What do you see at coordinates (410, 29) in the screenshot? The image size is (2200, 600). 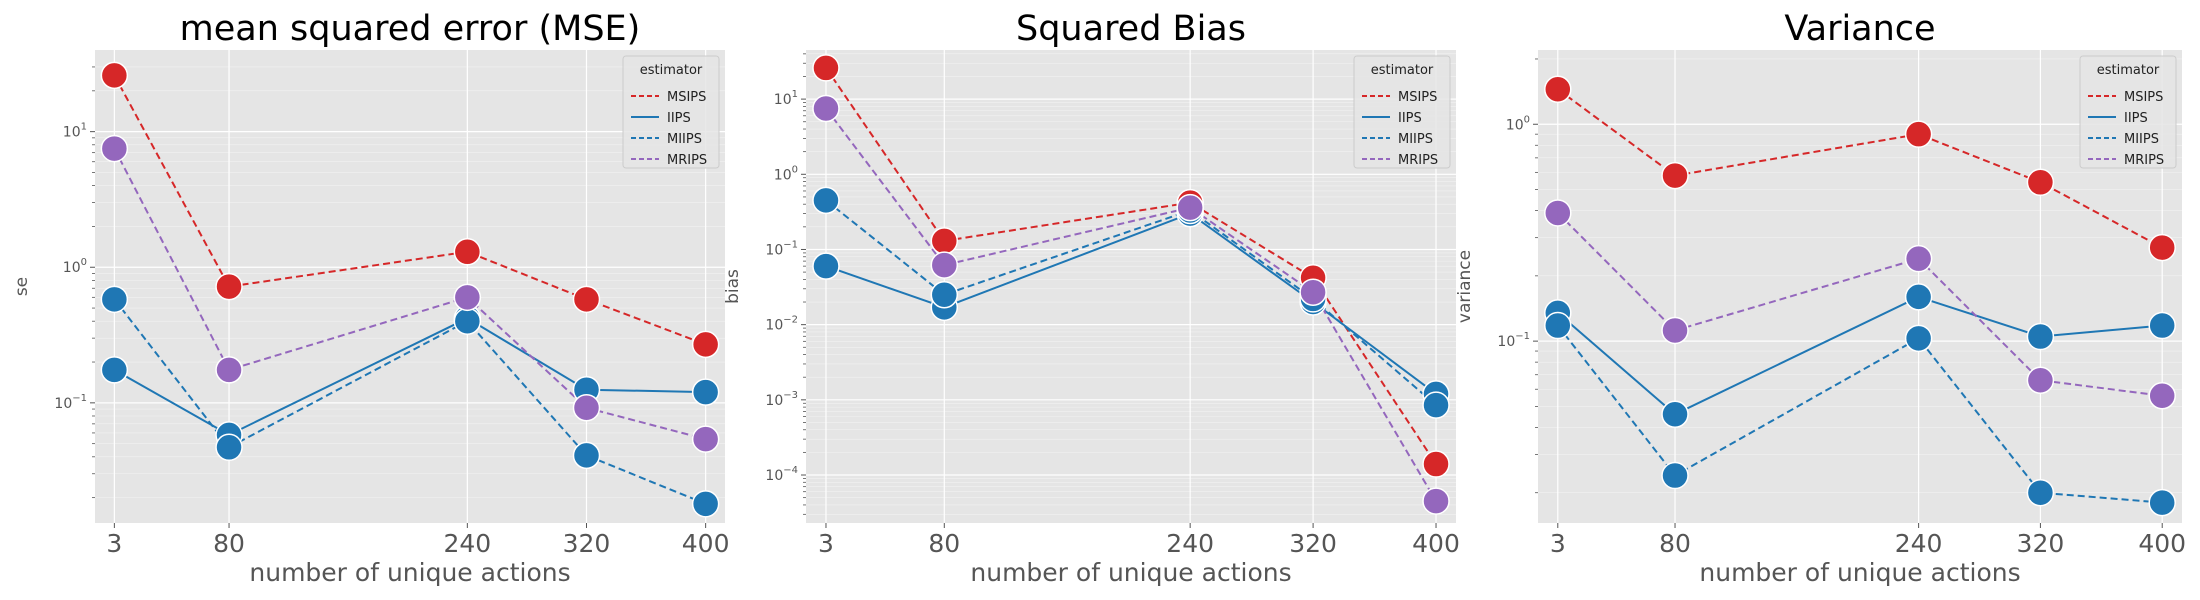 I see `chart-title: mean squared error (MSE)` at bounding box center [410, 29].